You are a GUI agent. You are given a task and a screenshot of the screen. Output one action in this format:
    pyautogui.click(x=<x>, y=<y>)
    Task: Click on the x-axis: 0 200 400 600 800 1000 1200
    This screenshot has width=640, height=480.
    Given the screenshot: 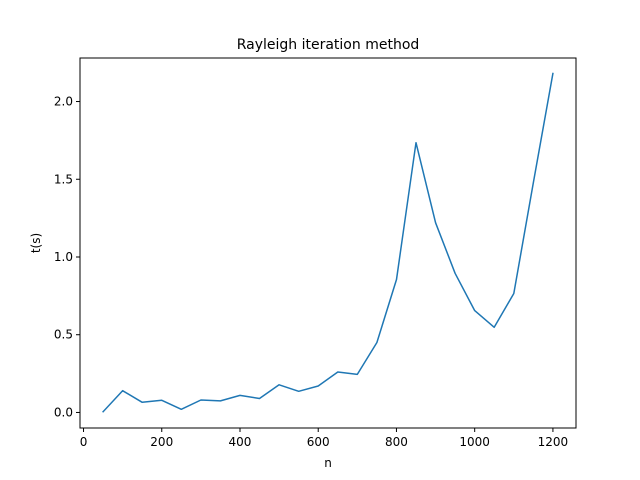 What is the action you would take?
    pyautogui.click(x=324, y=438)
    